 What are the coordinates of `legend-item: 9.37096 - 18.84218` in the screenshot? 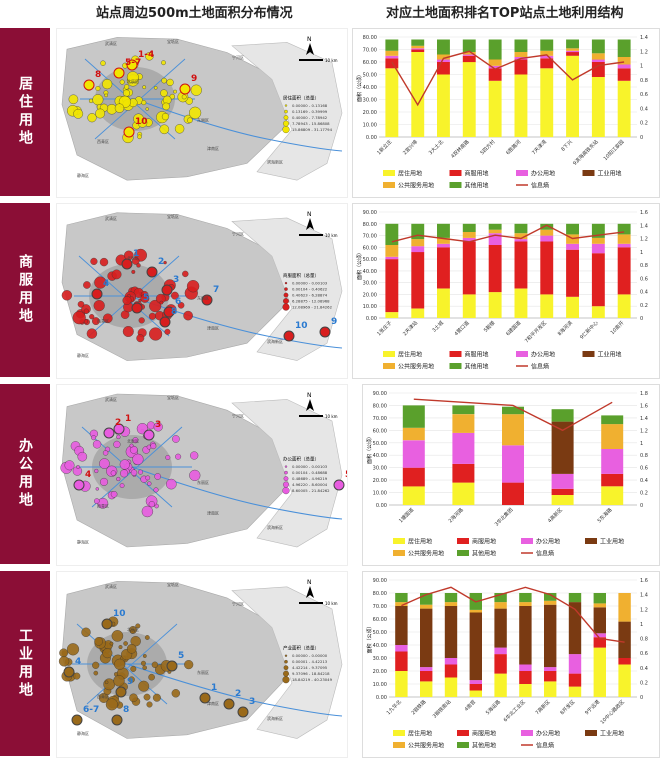 It's located at (311, 673).